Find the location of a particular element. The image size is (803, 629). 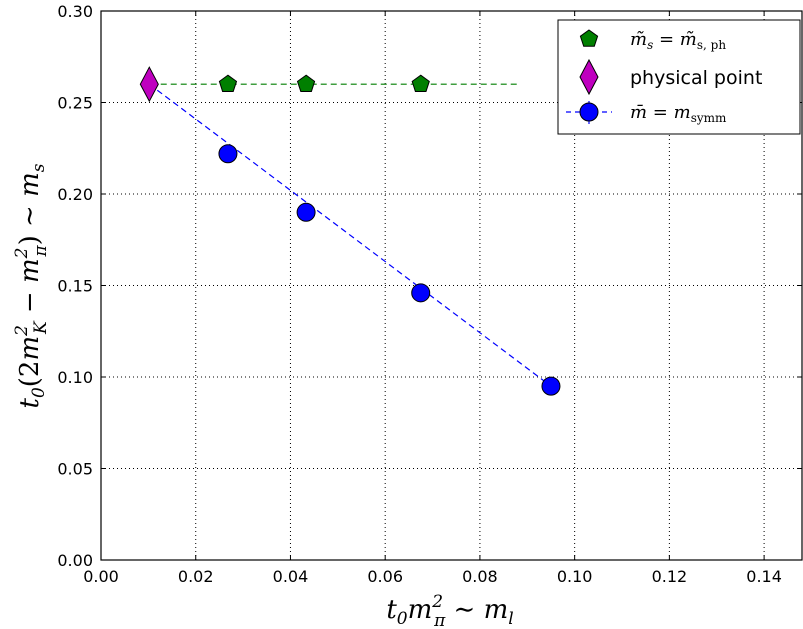

x-tick-label: 0.12 is located at coordinates (670, 576).